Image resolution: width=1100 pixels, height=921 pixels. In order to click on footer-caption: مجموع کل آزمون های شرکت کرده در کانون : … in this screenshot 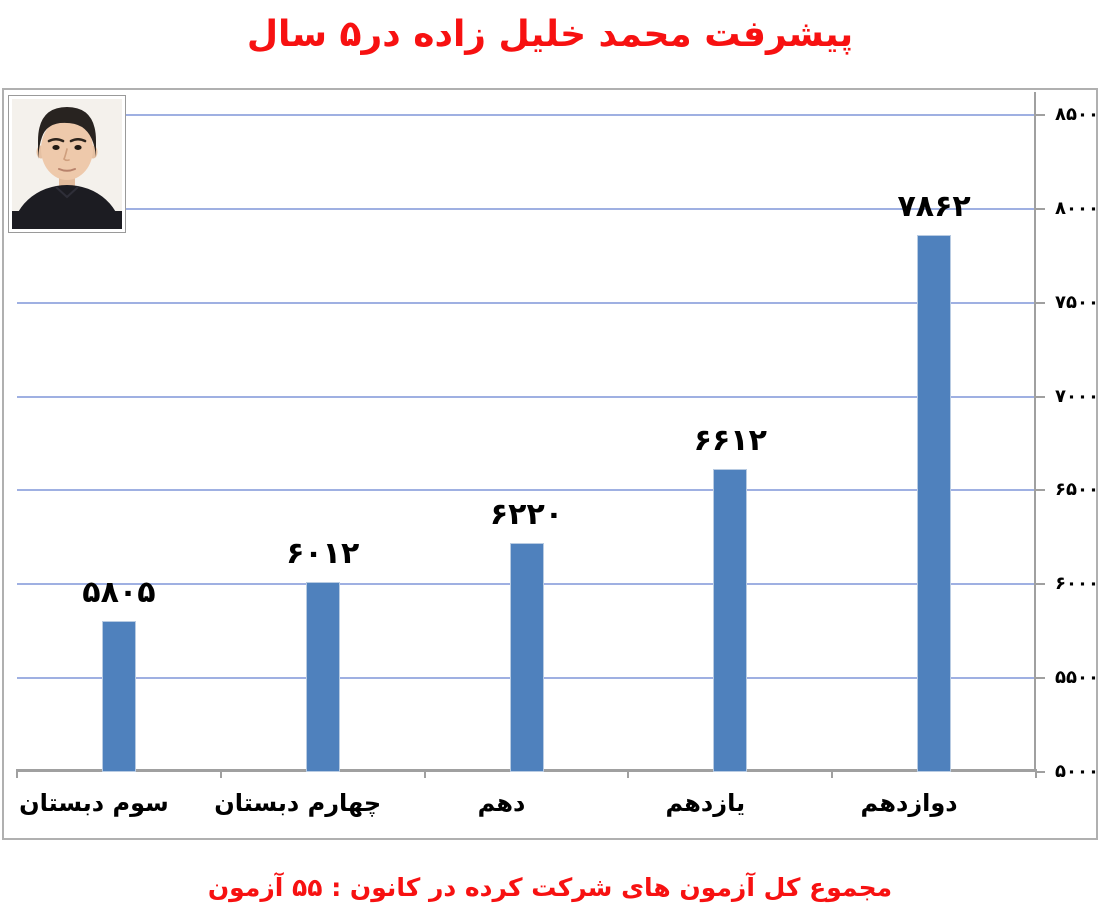, I will do `click(550, 887)`.